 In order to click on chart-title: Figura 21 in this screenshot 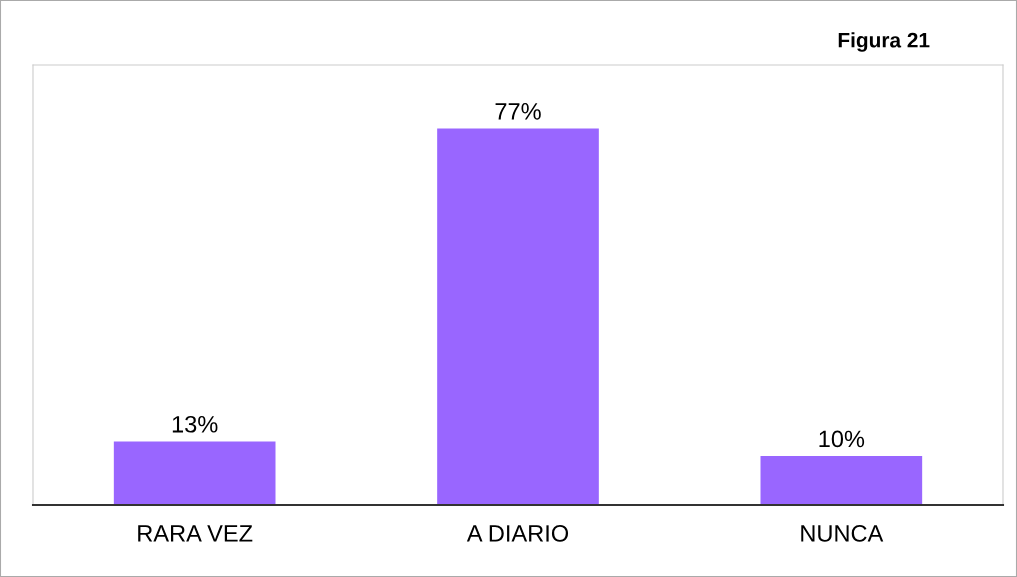, I will do `click(884, 42)`.